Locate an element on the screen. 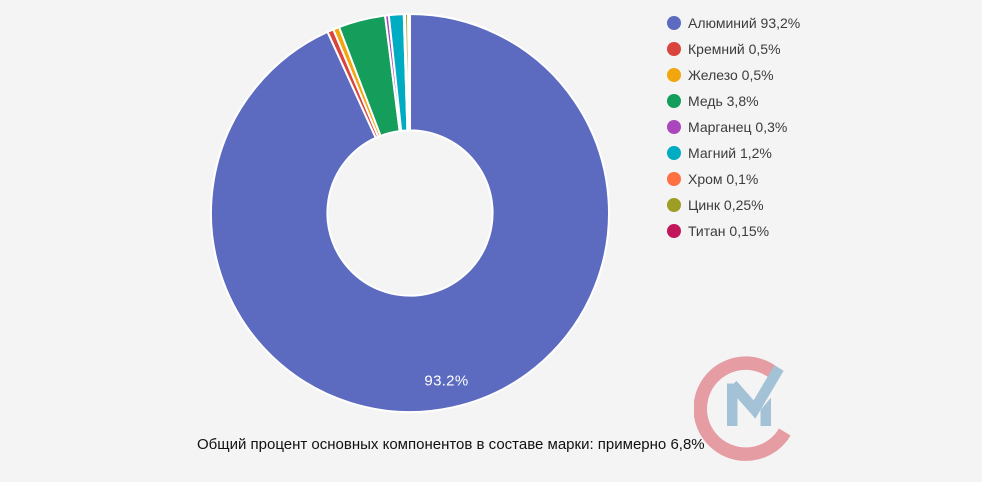 Image resolution: width=982 pixels, height=482 pixels. legend-item-titanium: Титан 0,15% is located at coordinates (733, 231).